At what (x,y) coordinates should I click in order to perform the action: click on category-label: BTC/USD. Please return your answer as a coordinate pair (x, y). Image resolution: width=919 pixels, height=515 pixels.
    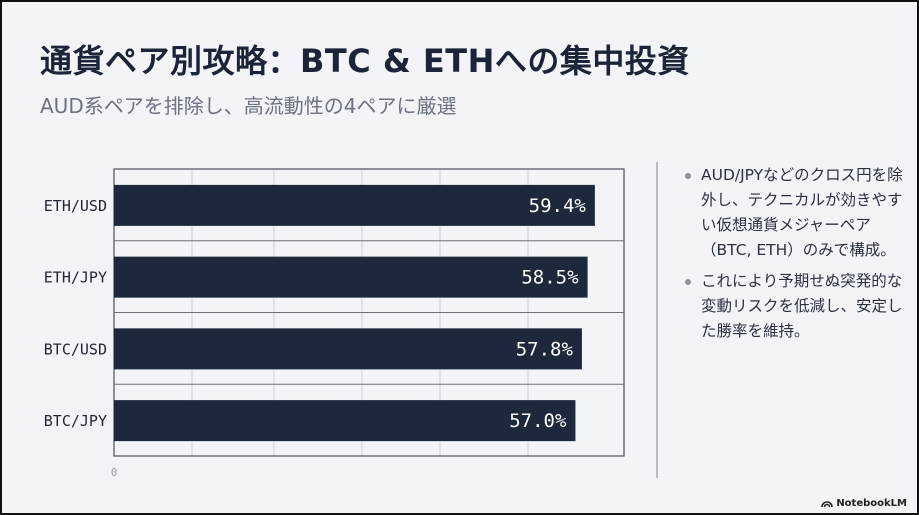
    Looking at the image, I should click on (75, 349).